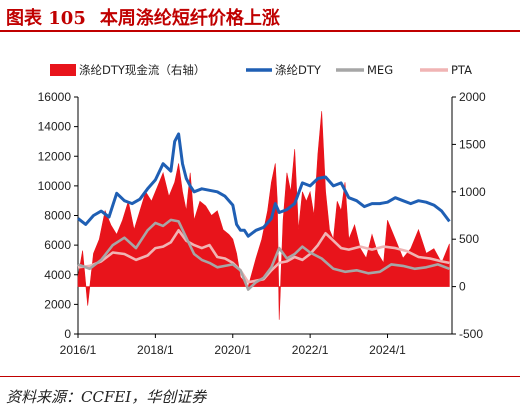 Image resolution: width=520 pixels, height=415 pixels. Describe the element at coordinates (462, 287) in the screenshot. I see `right-tick-label: 0` at that location.